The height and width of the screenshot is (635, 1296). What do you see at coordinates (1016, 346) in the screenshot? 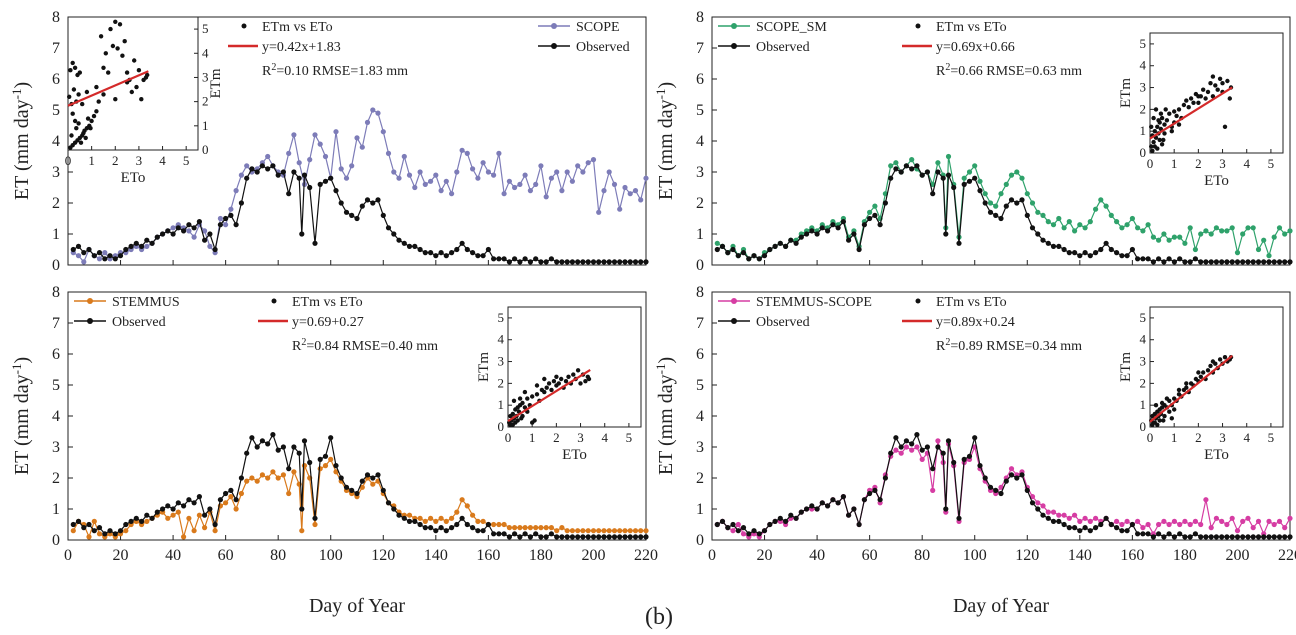
I see `stats-rest: =0.89 RMSE=0.34 mm` at bounding box center [1016, 346].